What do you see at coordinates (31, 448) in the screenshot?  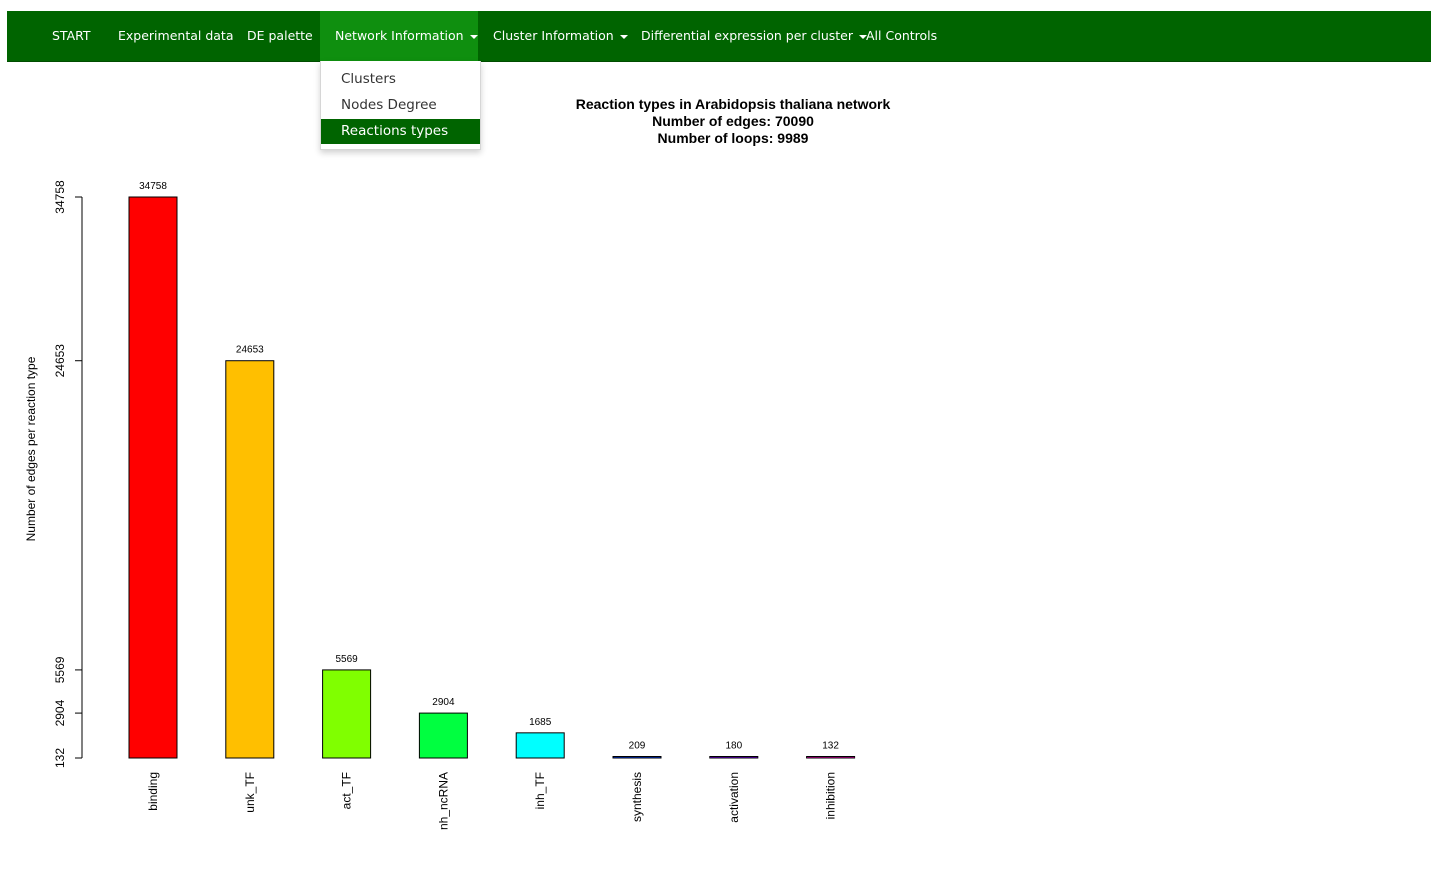 I see `y-axis-label: Number of edges per reaction type` at bounding box center [31, 448].